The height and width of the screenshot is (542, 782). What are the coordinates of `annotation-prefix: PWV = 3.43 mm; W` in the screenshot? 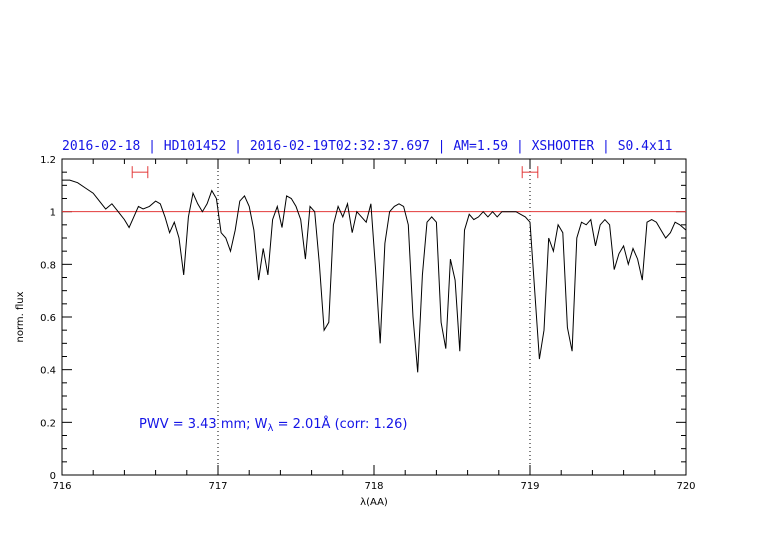 It's located at (203, 424).